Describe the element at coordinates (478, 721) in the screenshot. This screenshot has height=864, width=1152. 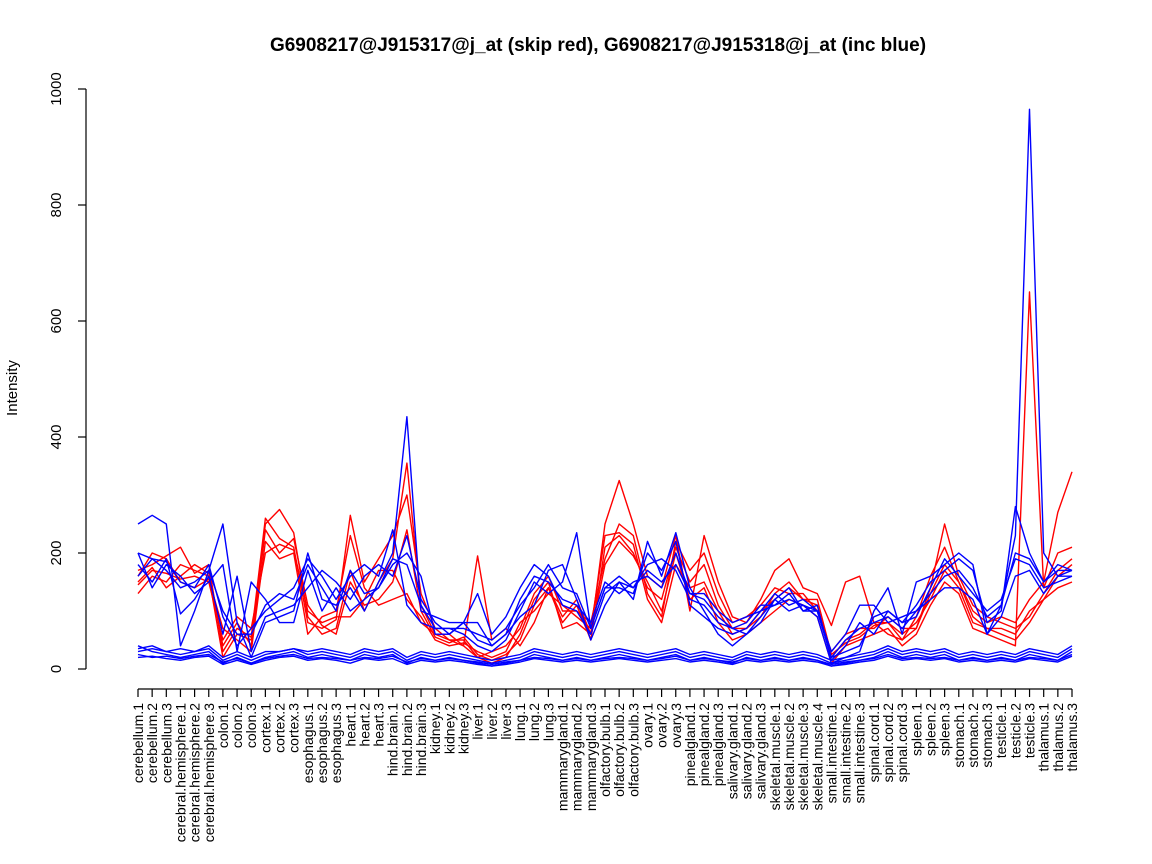
I see `x-tick-label: liver.1` at that location.